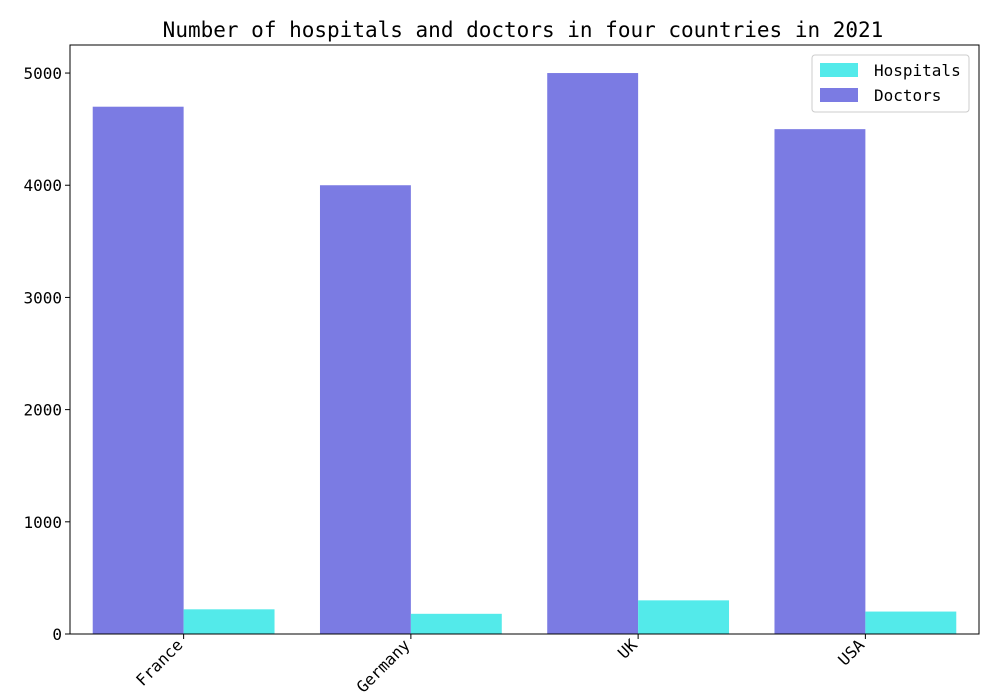 The height and width of the screenshot is (700, 1000). What do you see at coordinates (910, 623) in the screenshot?
I see `bar-hospitals-usa` at bounding box center [910, 623].